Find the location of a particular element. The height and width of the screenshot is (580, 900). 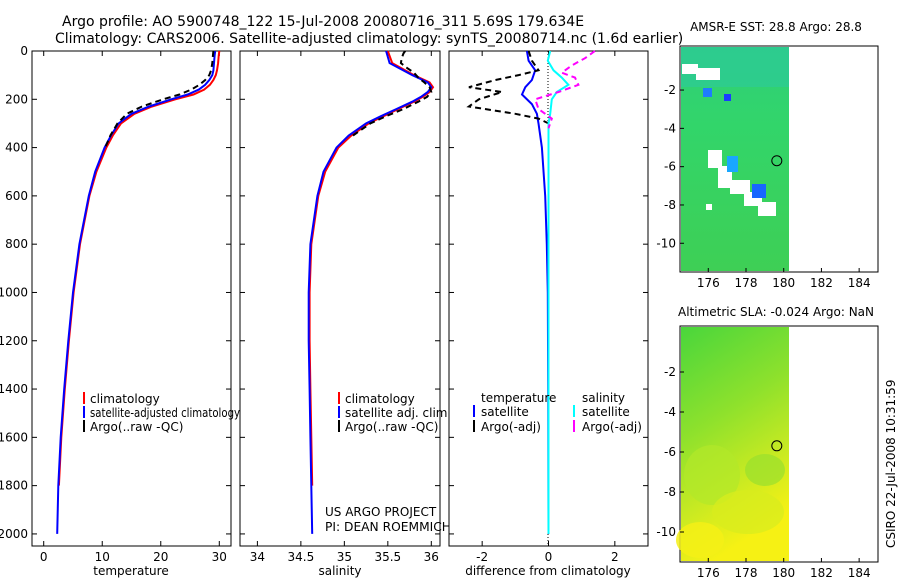

x-tick-label: 10 is located at coordinates (102, 557).